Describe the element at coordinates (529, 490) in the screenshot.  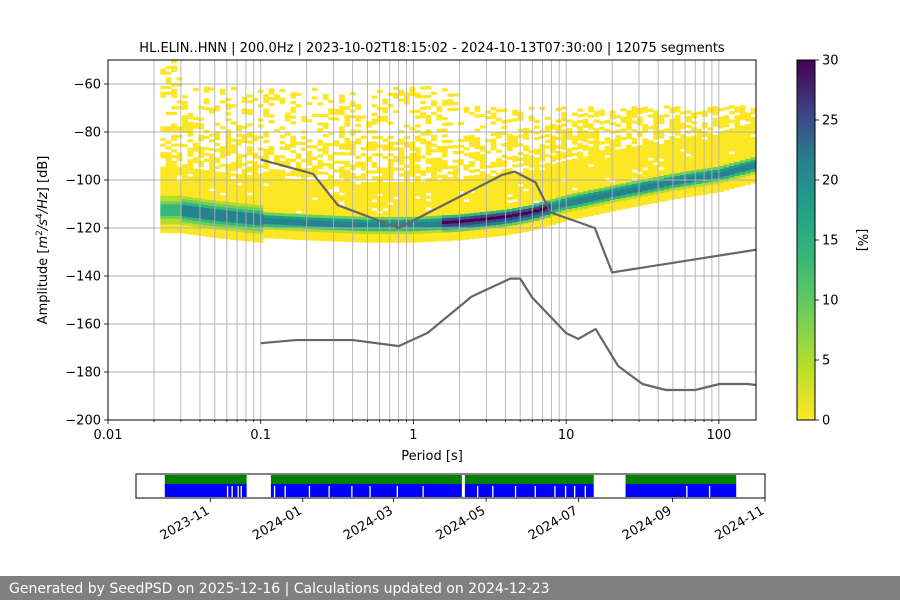
I see `coverage-bar-bottom` at that location.